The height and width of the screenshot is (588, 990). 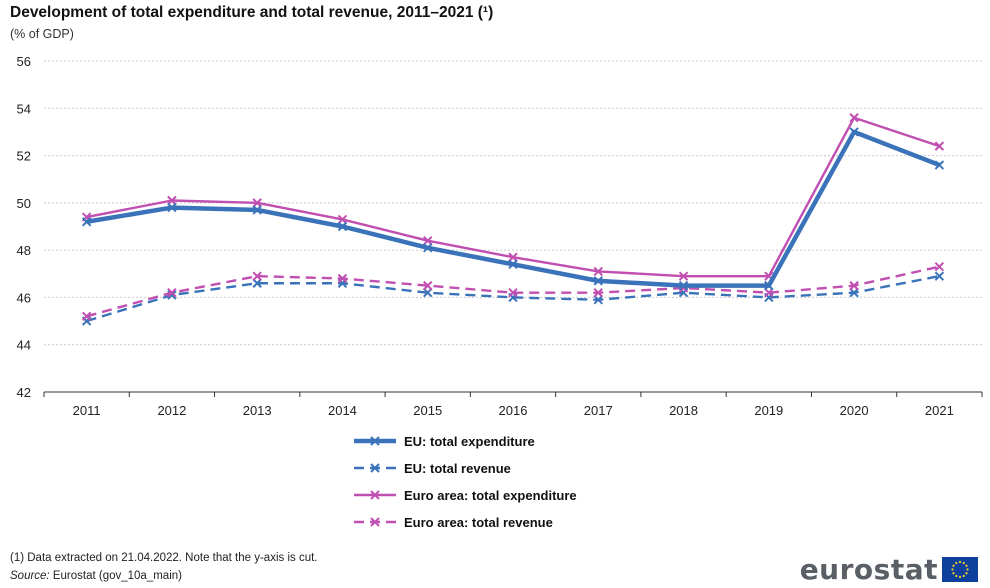 I want to click on legend-label: Euro area: total revenue, so click(x=478, y=522).